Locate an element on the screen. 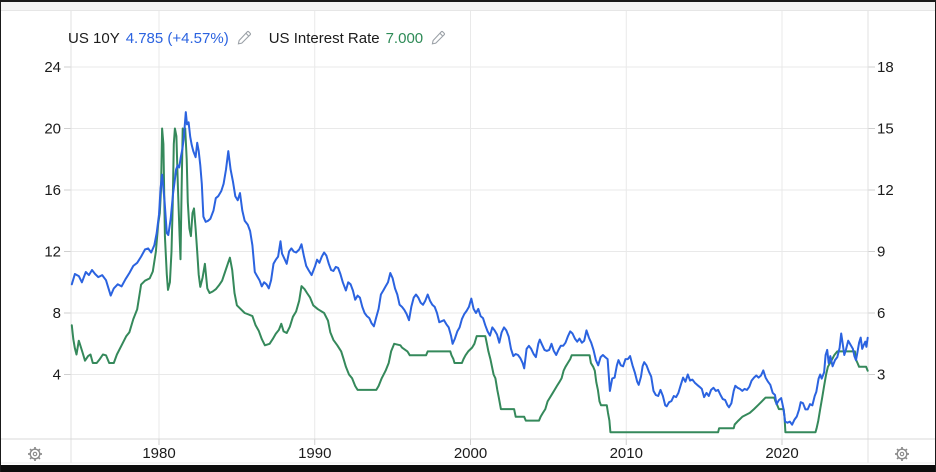  right-axis-label: 6 is located at coordinates (881, 313).